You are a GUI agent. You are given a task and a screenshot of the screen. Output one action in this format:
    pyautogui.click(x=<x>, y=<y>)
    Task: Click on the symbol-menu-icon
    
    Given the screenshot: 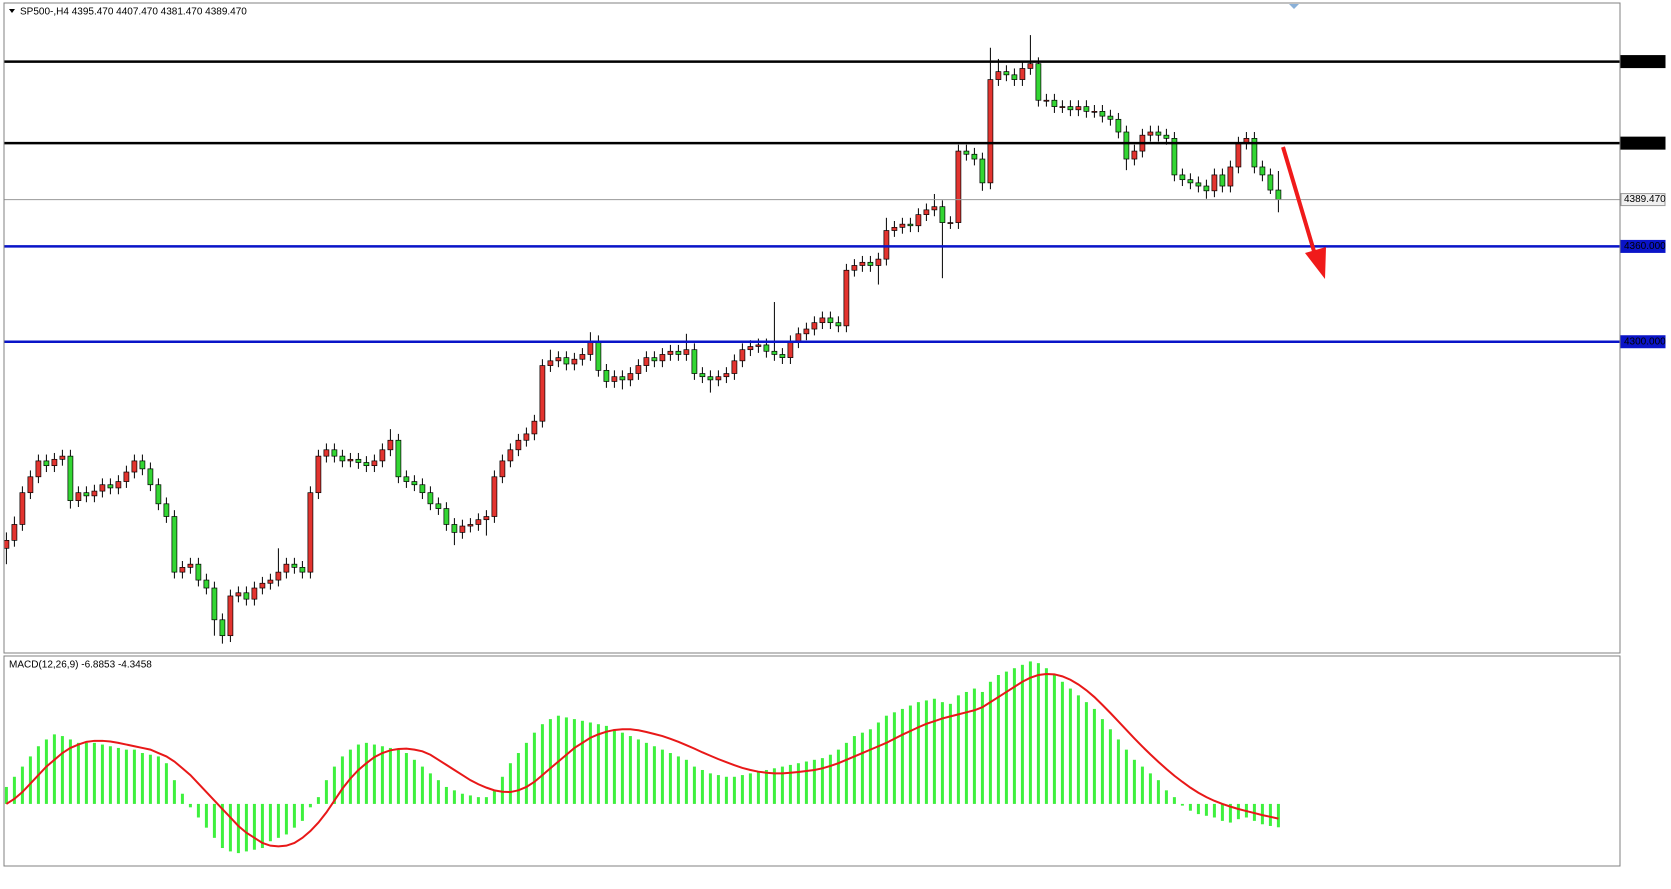 What is the action you would take?
    pyautogui.click(x=12, y=11)
    